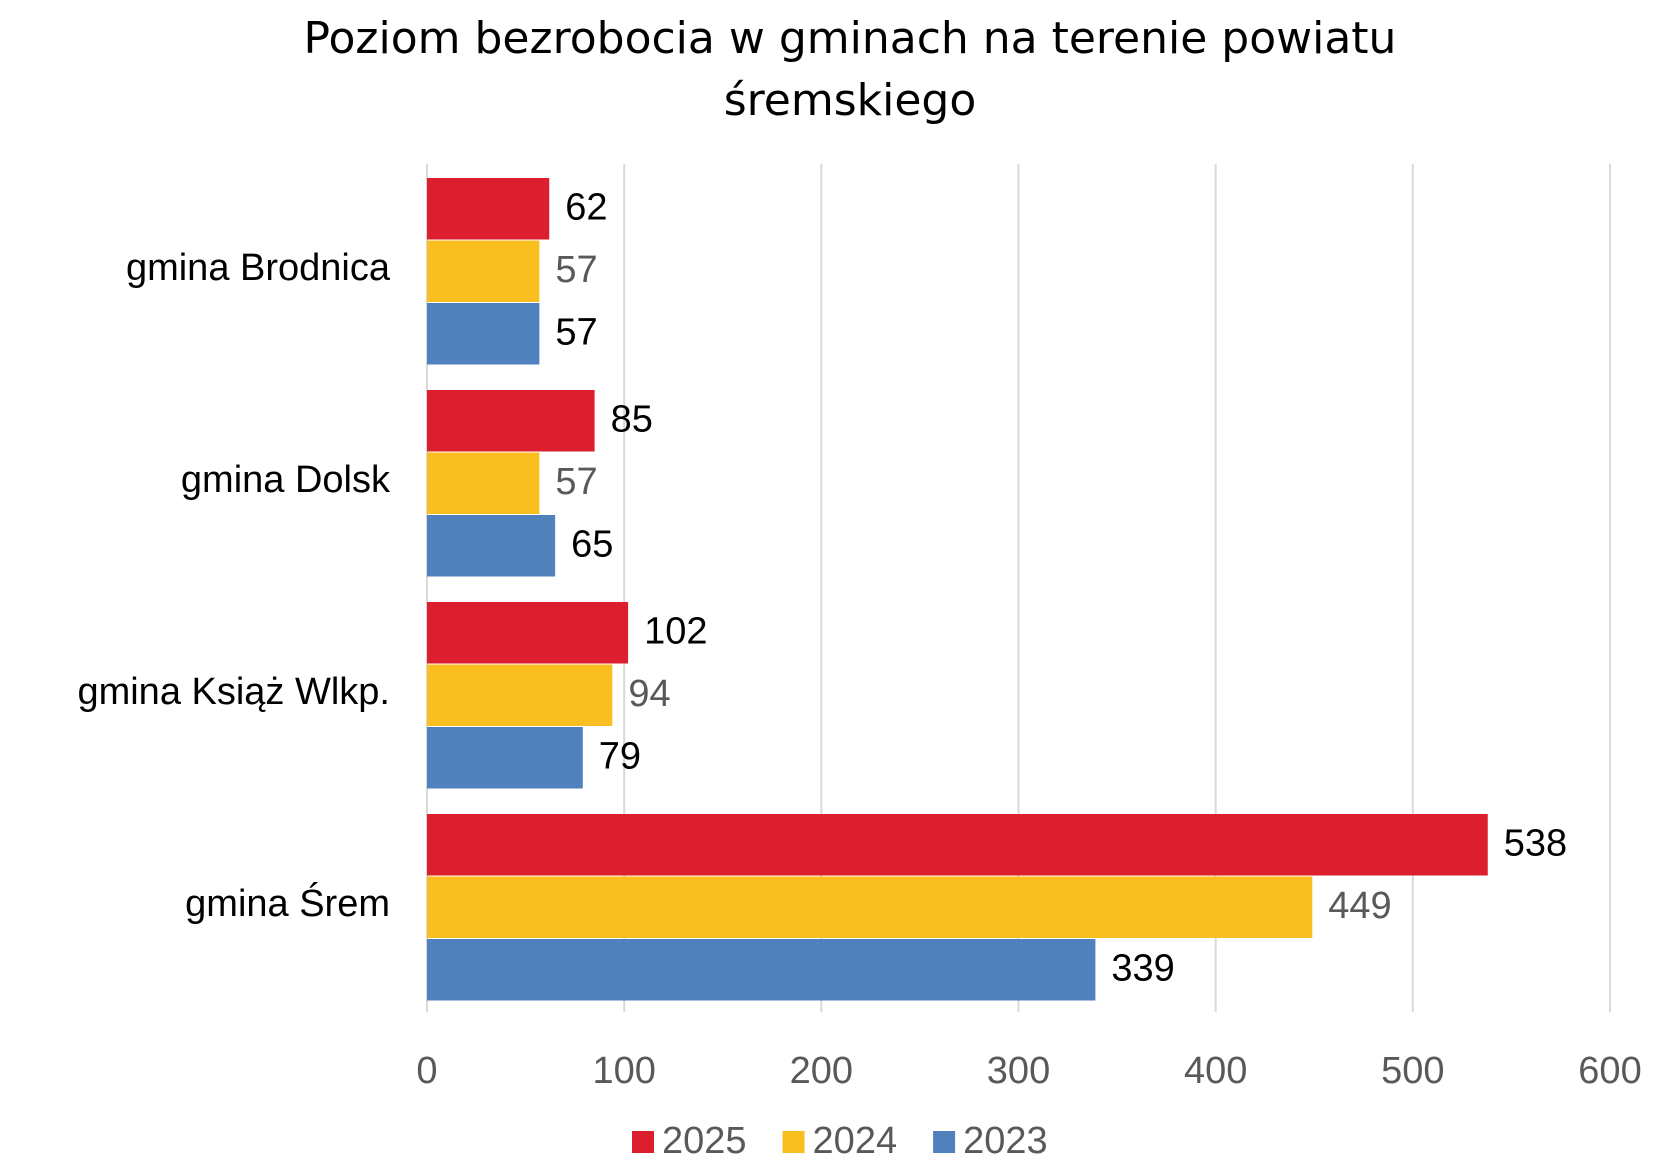 The image size is (1679, 1157). What do you see at coordinates (426, 1071) in the screenshot?
I see `x-tick-label: 0` at bounding box center [426, 1071].